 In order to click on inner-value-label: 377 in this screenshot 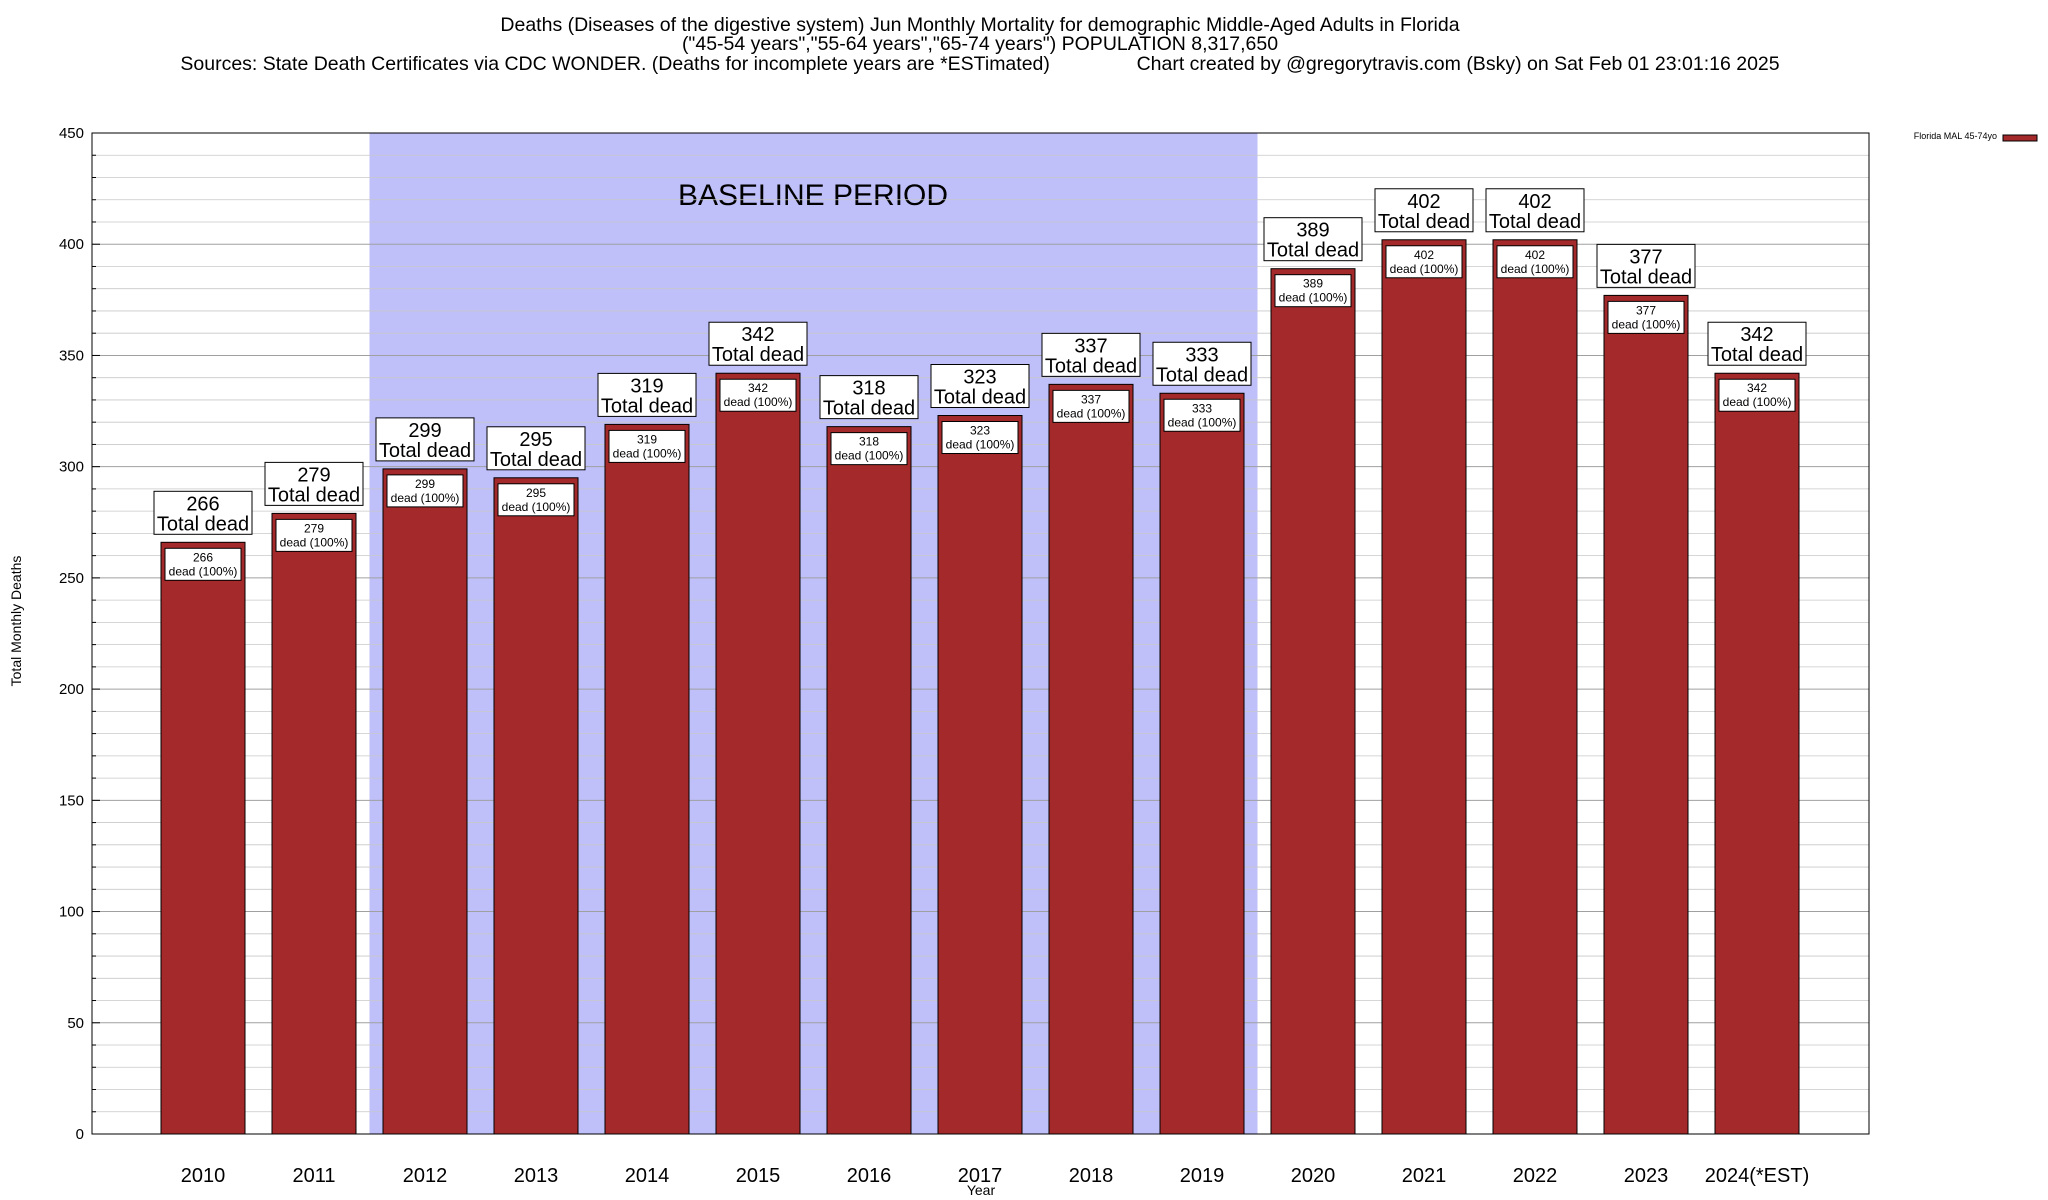, I will do `click(1646, 310)`.